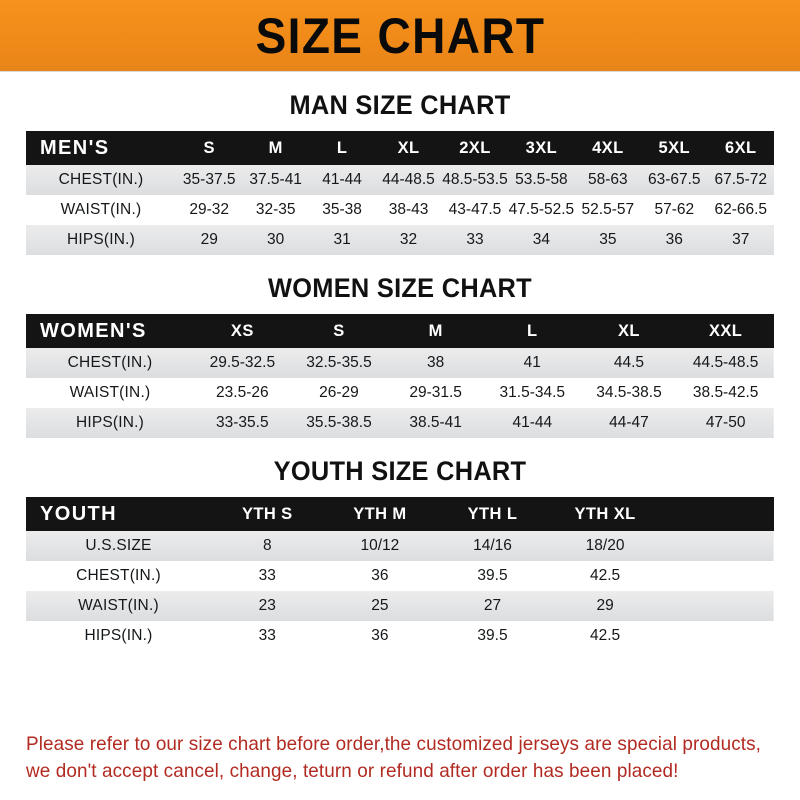 The image size is (800, 800). I want to click on table-cell: 32, so click(408, 239).